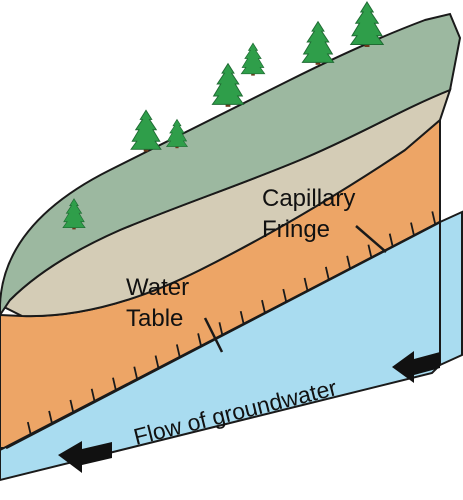 This screenshot has width=463, height=500. I want to click on water-table-leader, so click(213, 335).